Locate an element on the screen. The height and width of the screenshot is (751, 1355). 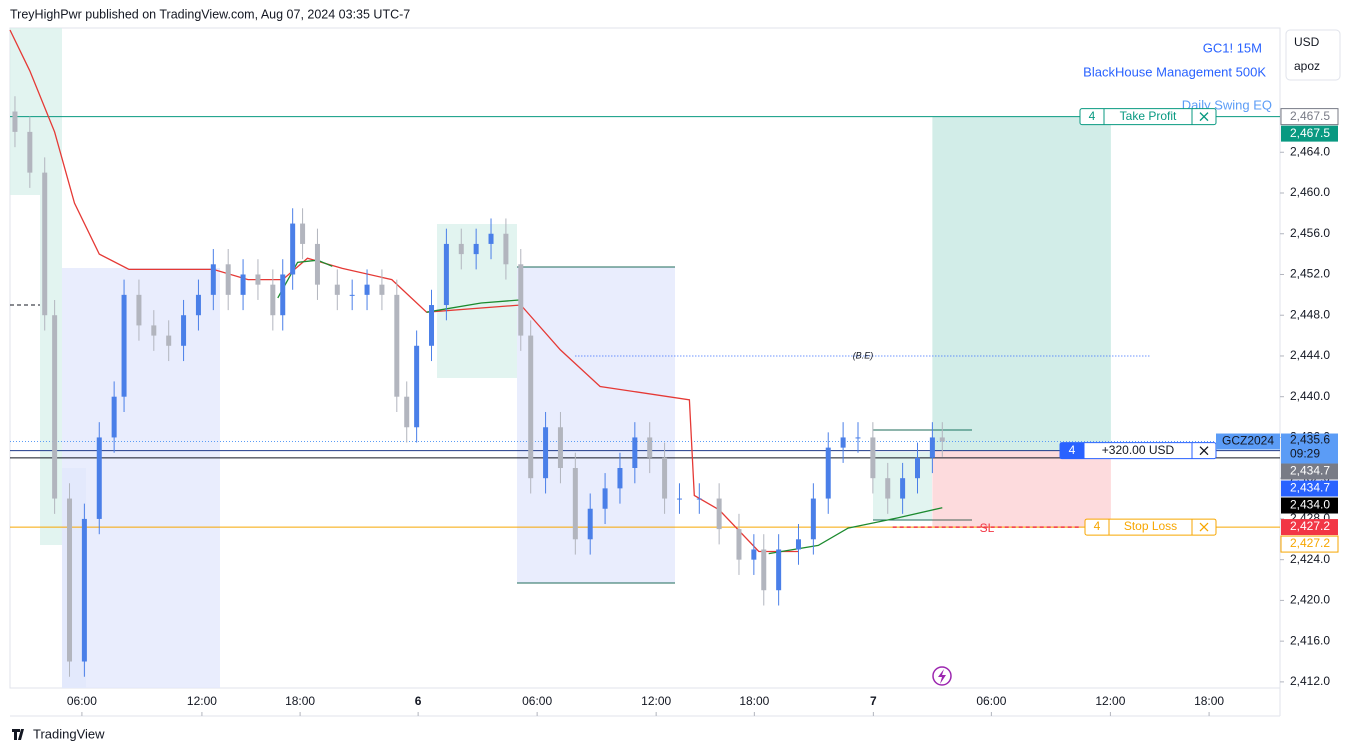
y-tick-label: 2,440.0 is located at coordinates (1310, 396).